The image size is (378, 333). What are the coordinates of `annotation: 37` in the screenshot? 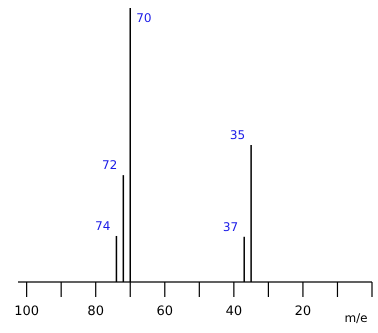 It's located at (230, 227).